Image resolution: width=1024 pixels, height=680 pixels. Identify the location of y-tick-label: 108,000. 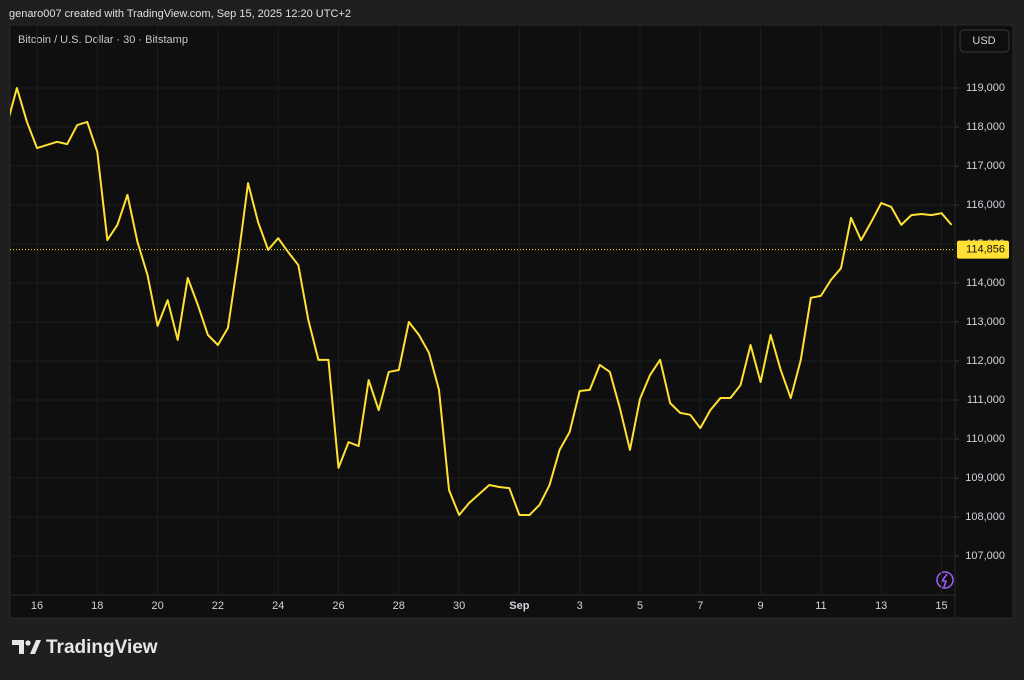
(985, 517).